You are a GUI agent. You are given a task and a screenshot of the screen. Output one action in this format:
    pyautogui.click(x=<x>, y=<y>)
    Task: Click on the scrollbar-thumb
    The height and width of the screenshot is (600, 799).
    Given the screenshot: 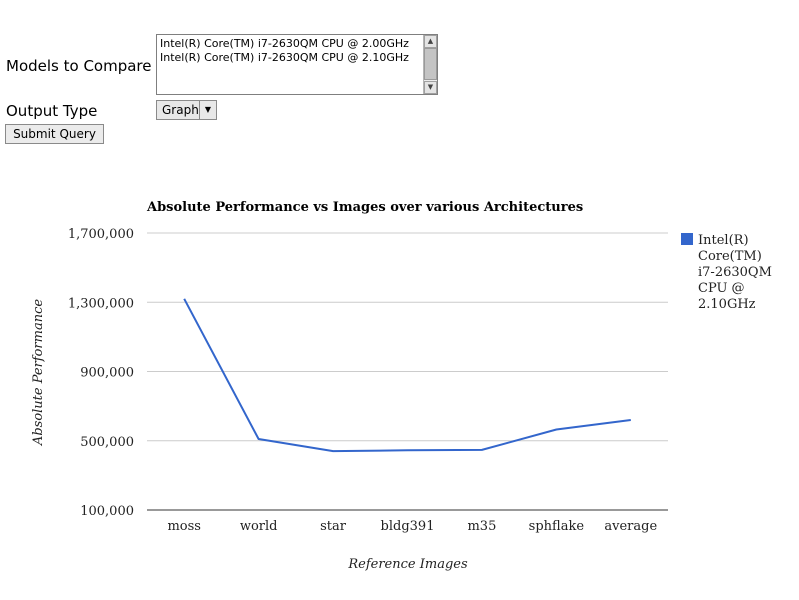 What is the action you would take?
    pyautogui.click(x=430, y=64)
    